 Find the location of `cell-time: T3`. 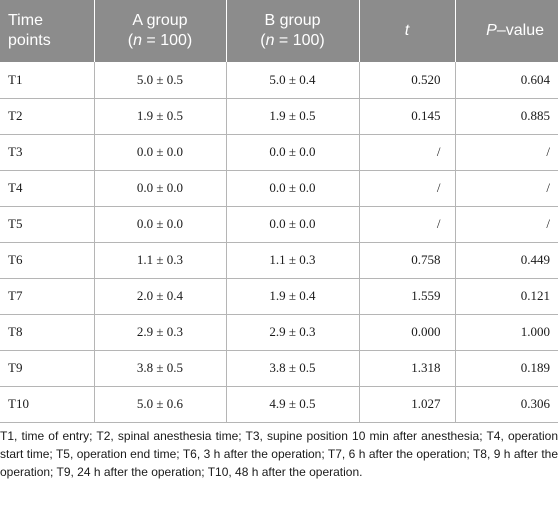

cell-time: T3 is located at coordinates (47, 152).